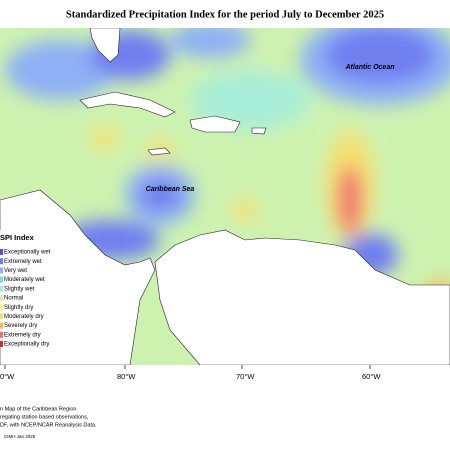 This screenshot has width=450, height=455. I want to click on legend-label: Extremely wet, so click(23, 262).